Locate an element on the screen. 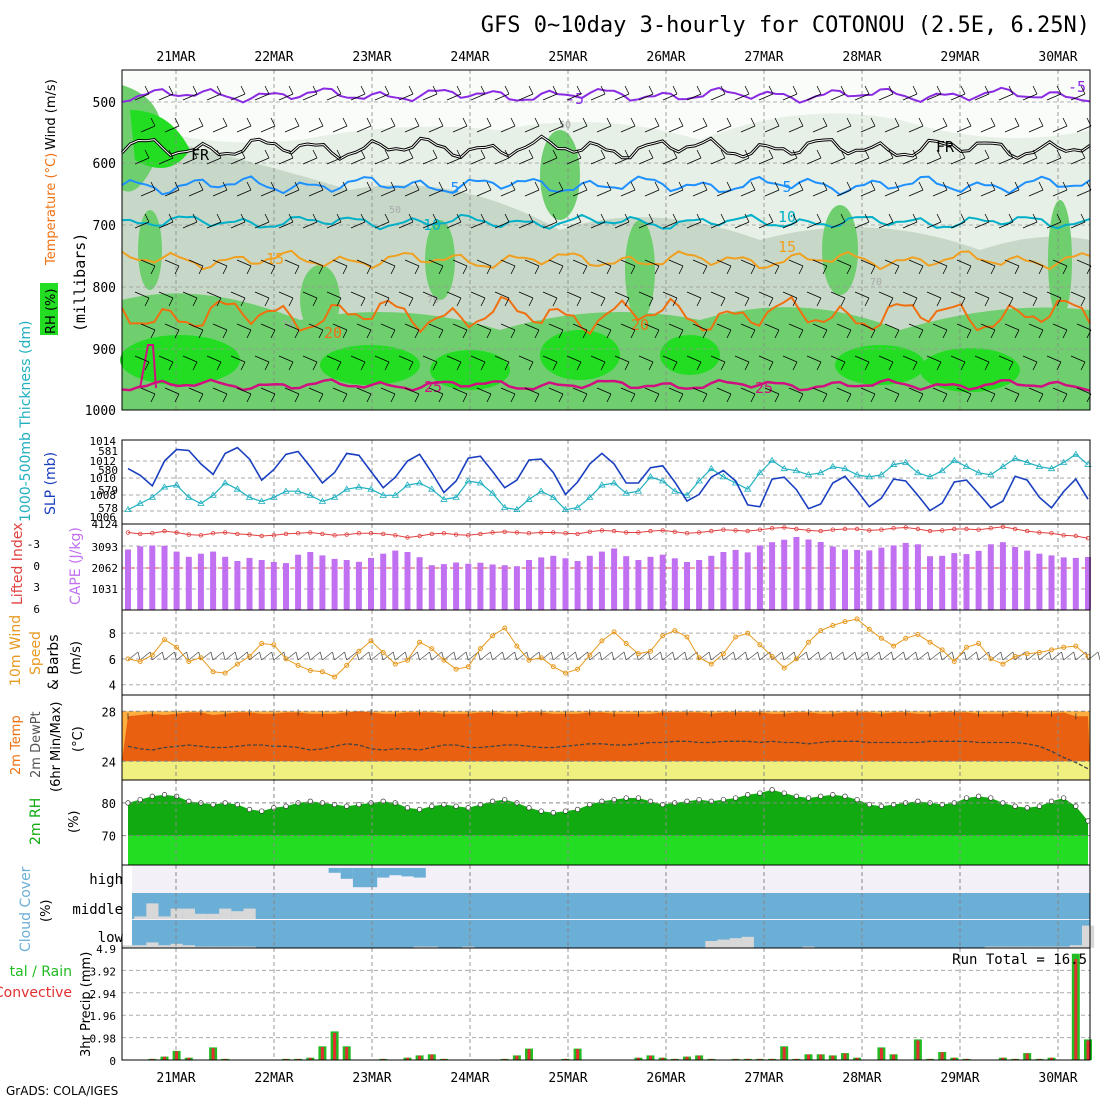 Image resolution: width=1100 pixels, height=1100 pixels. cloud-level-label: low is located at coordinates (111, 938).